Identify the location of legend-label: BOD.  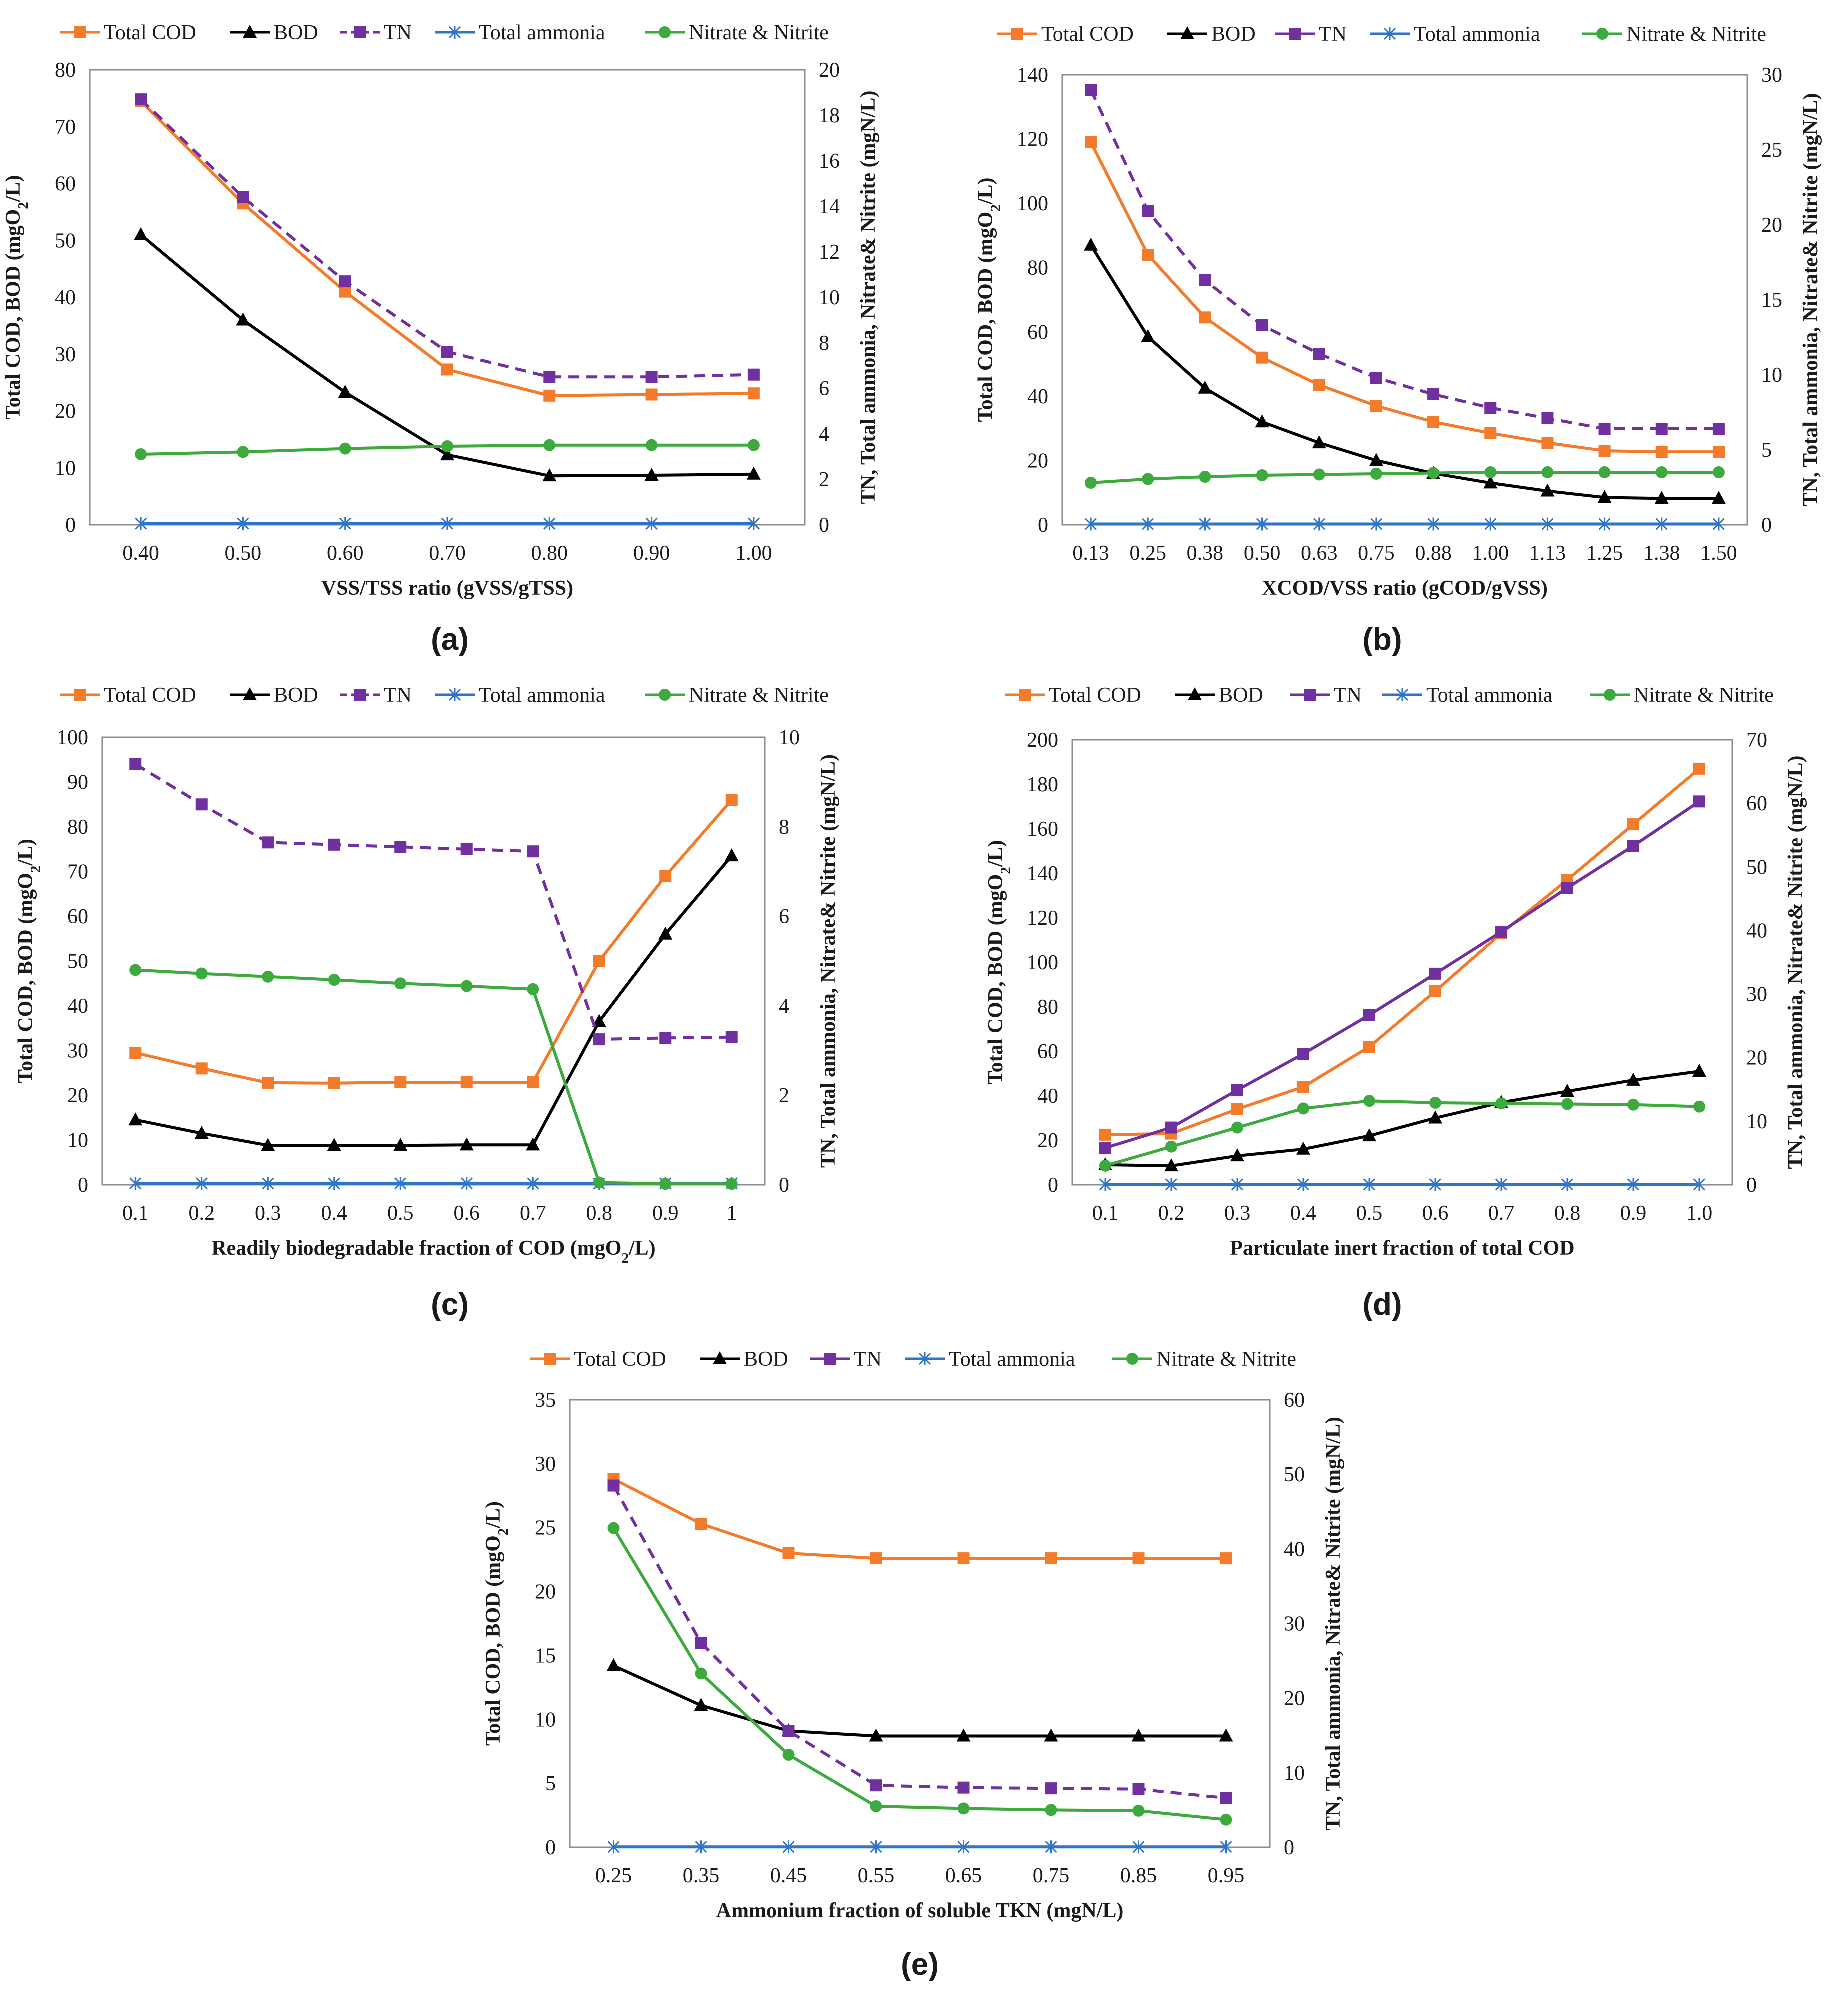
(1241, 695).